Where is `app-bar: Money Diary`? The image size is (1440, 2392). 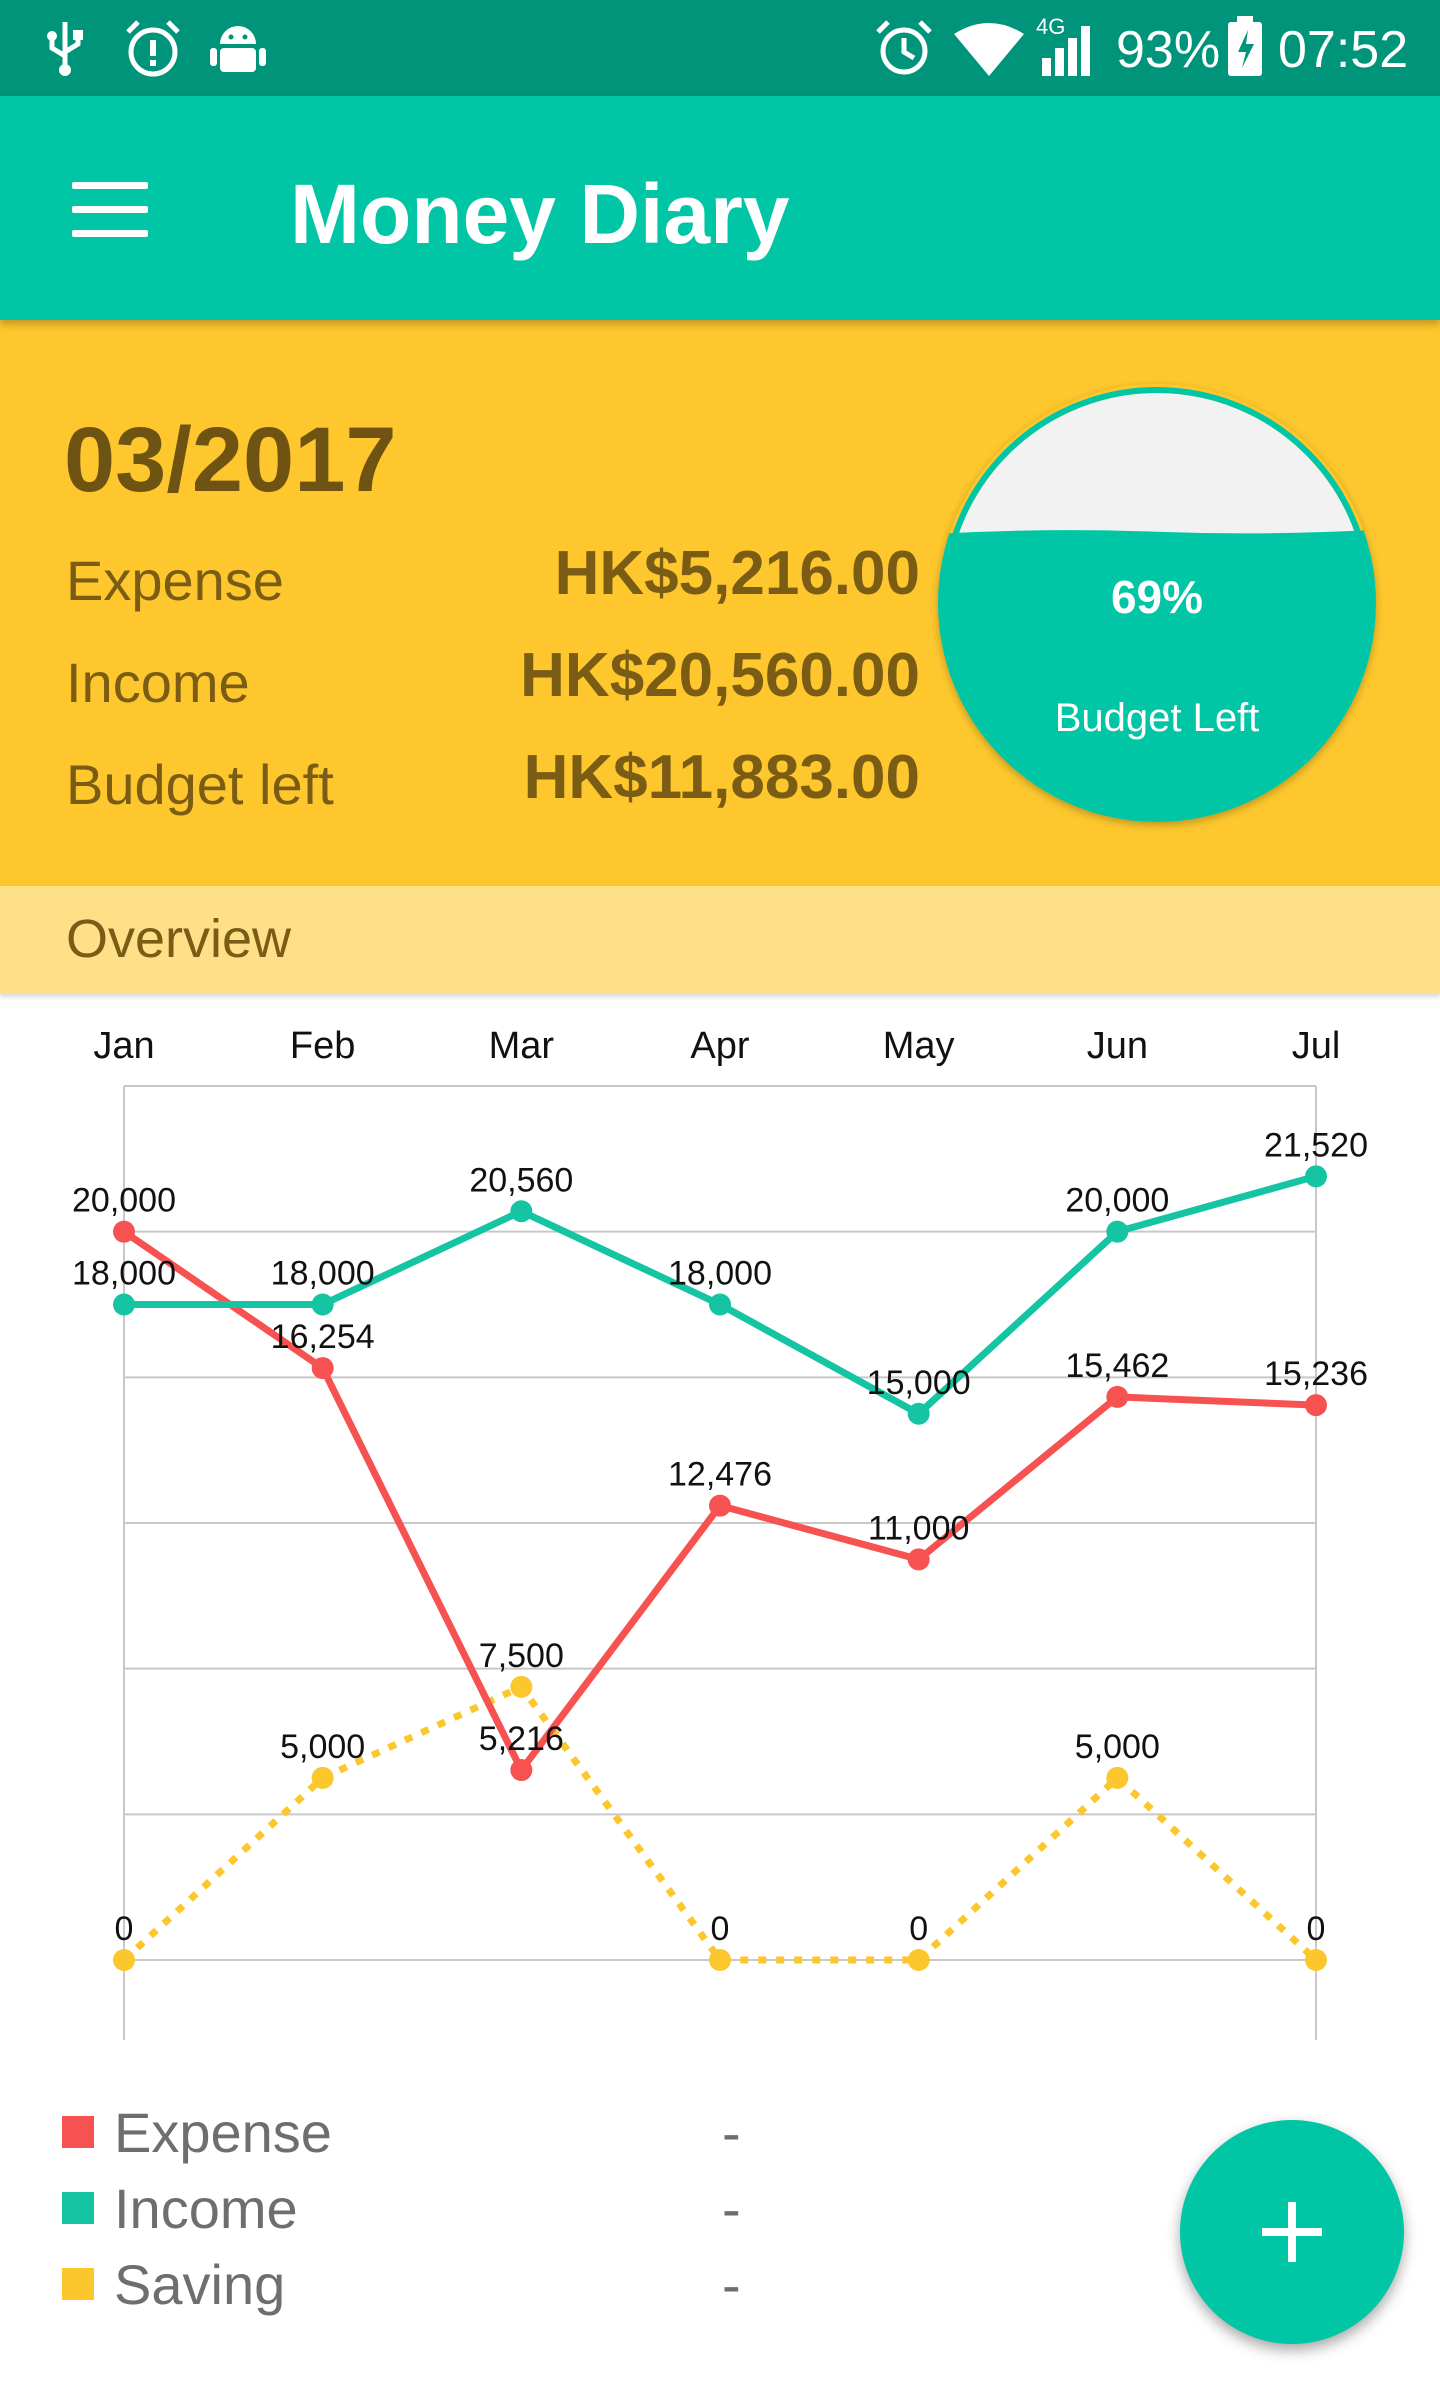 app-bar: Money Diary is located at coordinates (720, 208).